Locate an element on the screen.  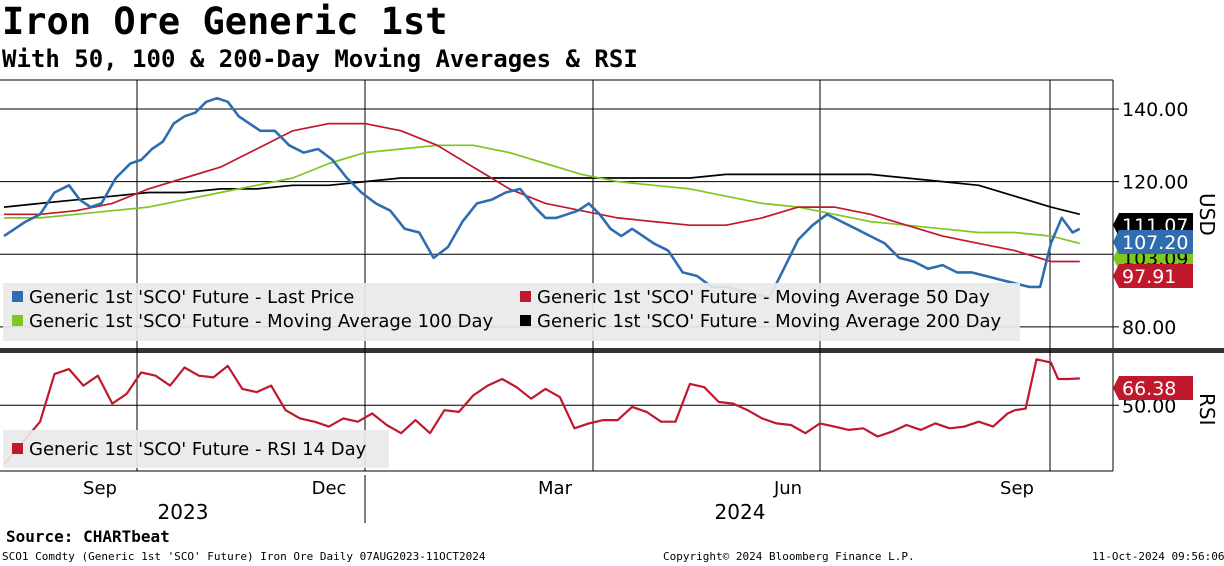
price-axis-title: USD is located at coordinates (1207, 214).